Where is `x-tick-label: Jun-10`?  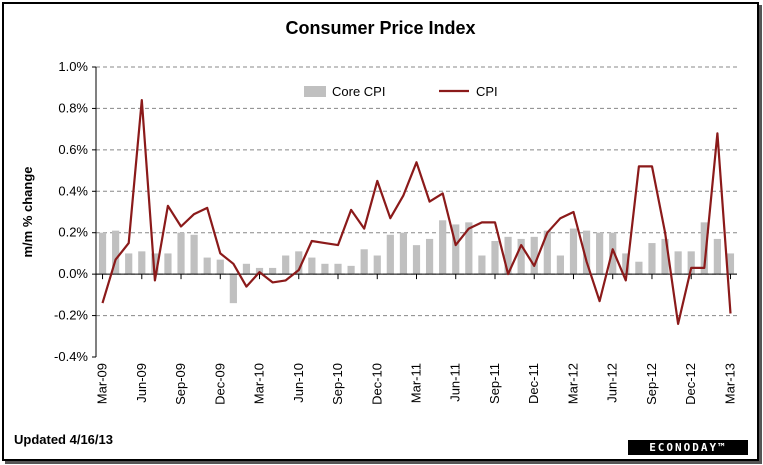 x-tick-label: Jun-10 is located at coordinates (298, 383).